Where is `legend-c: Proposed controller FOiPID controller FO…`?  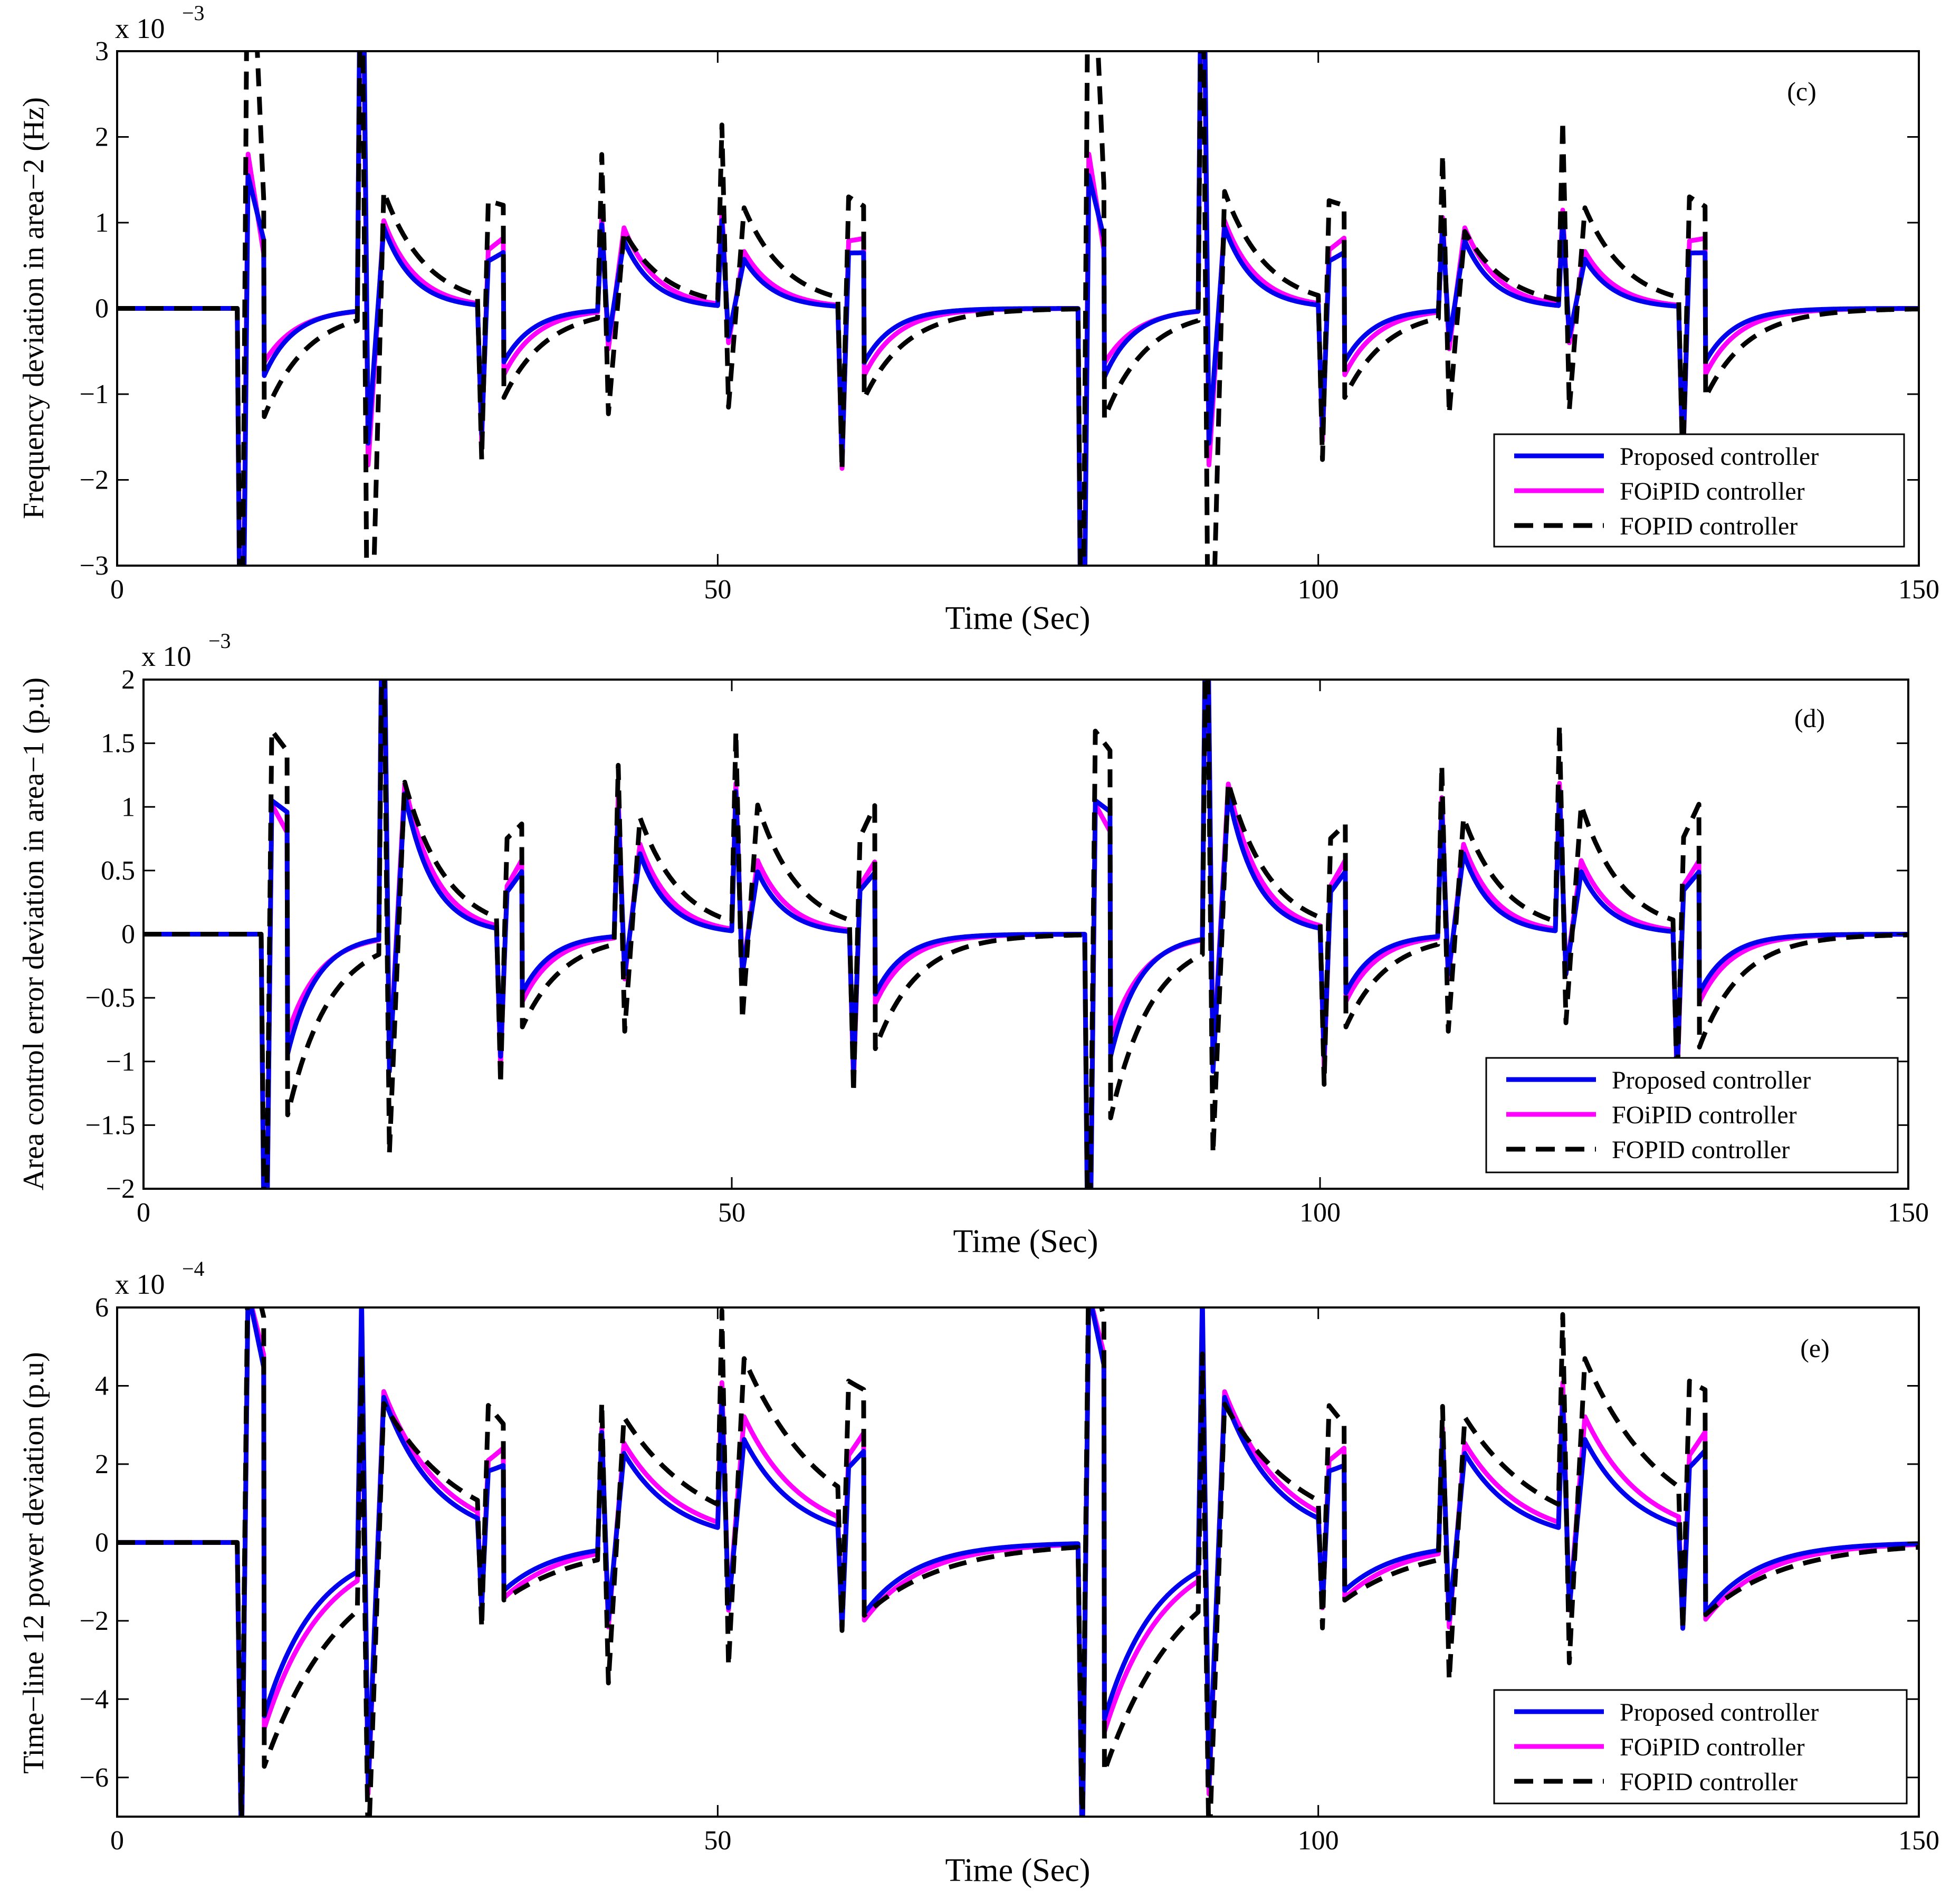 legend-c: Proposed controller FOiPID controller FO… is located at coordinates (1699, 490).